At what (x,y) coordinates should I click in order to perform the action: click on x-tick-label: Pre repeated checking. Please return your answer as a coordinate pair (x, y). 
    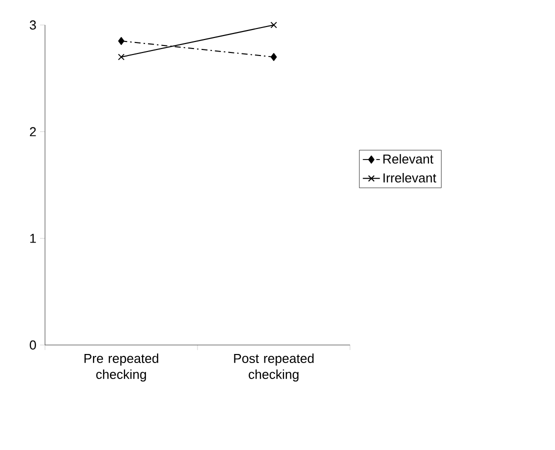
    Looking at the image, I should click on (121, 368).